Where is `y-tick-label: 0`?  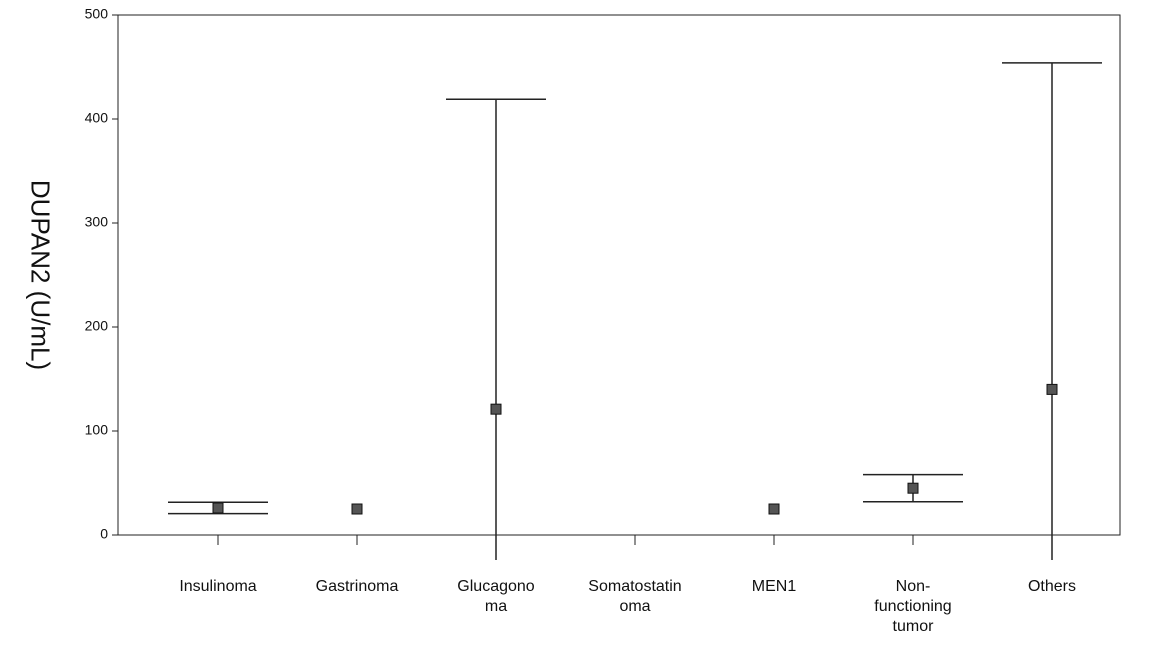 y-tick-label: 0 is located at coordinates (104, 534).